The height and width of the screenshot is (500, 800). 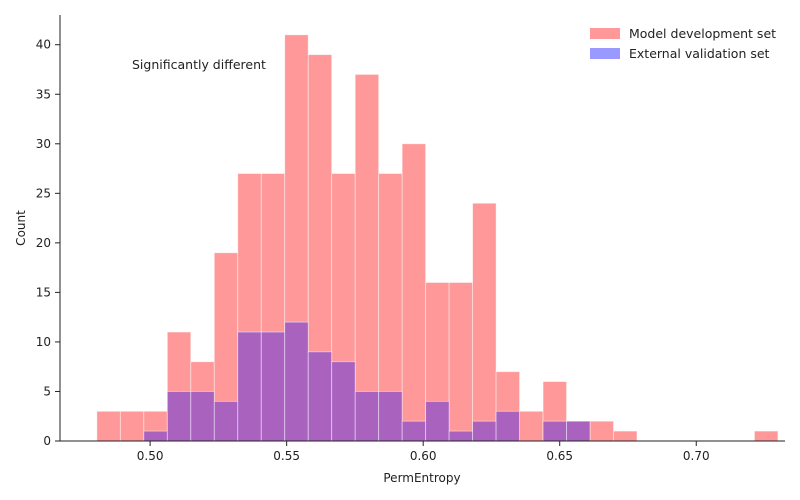 I want to click on y-tick-label: 10, so click(x=43, y=342).